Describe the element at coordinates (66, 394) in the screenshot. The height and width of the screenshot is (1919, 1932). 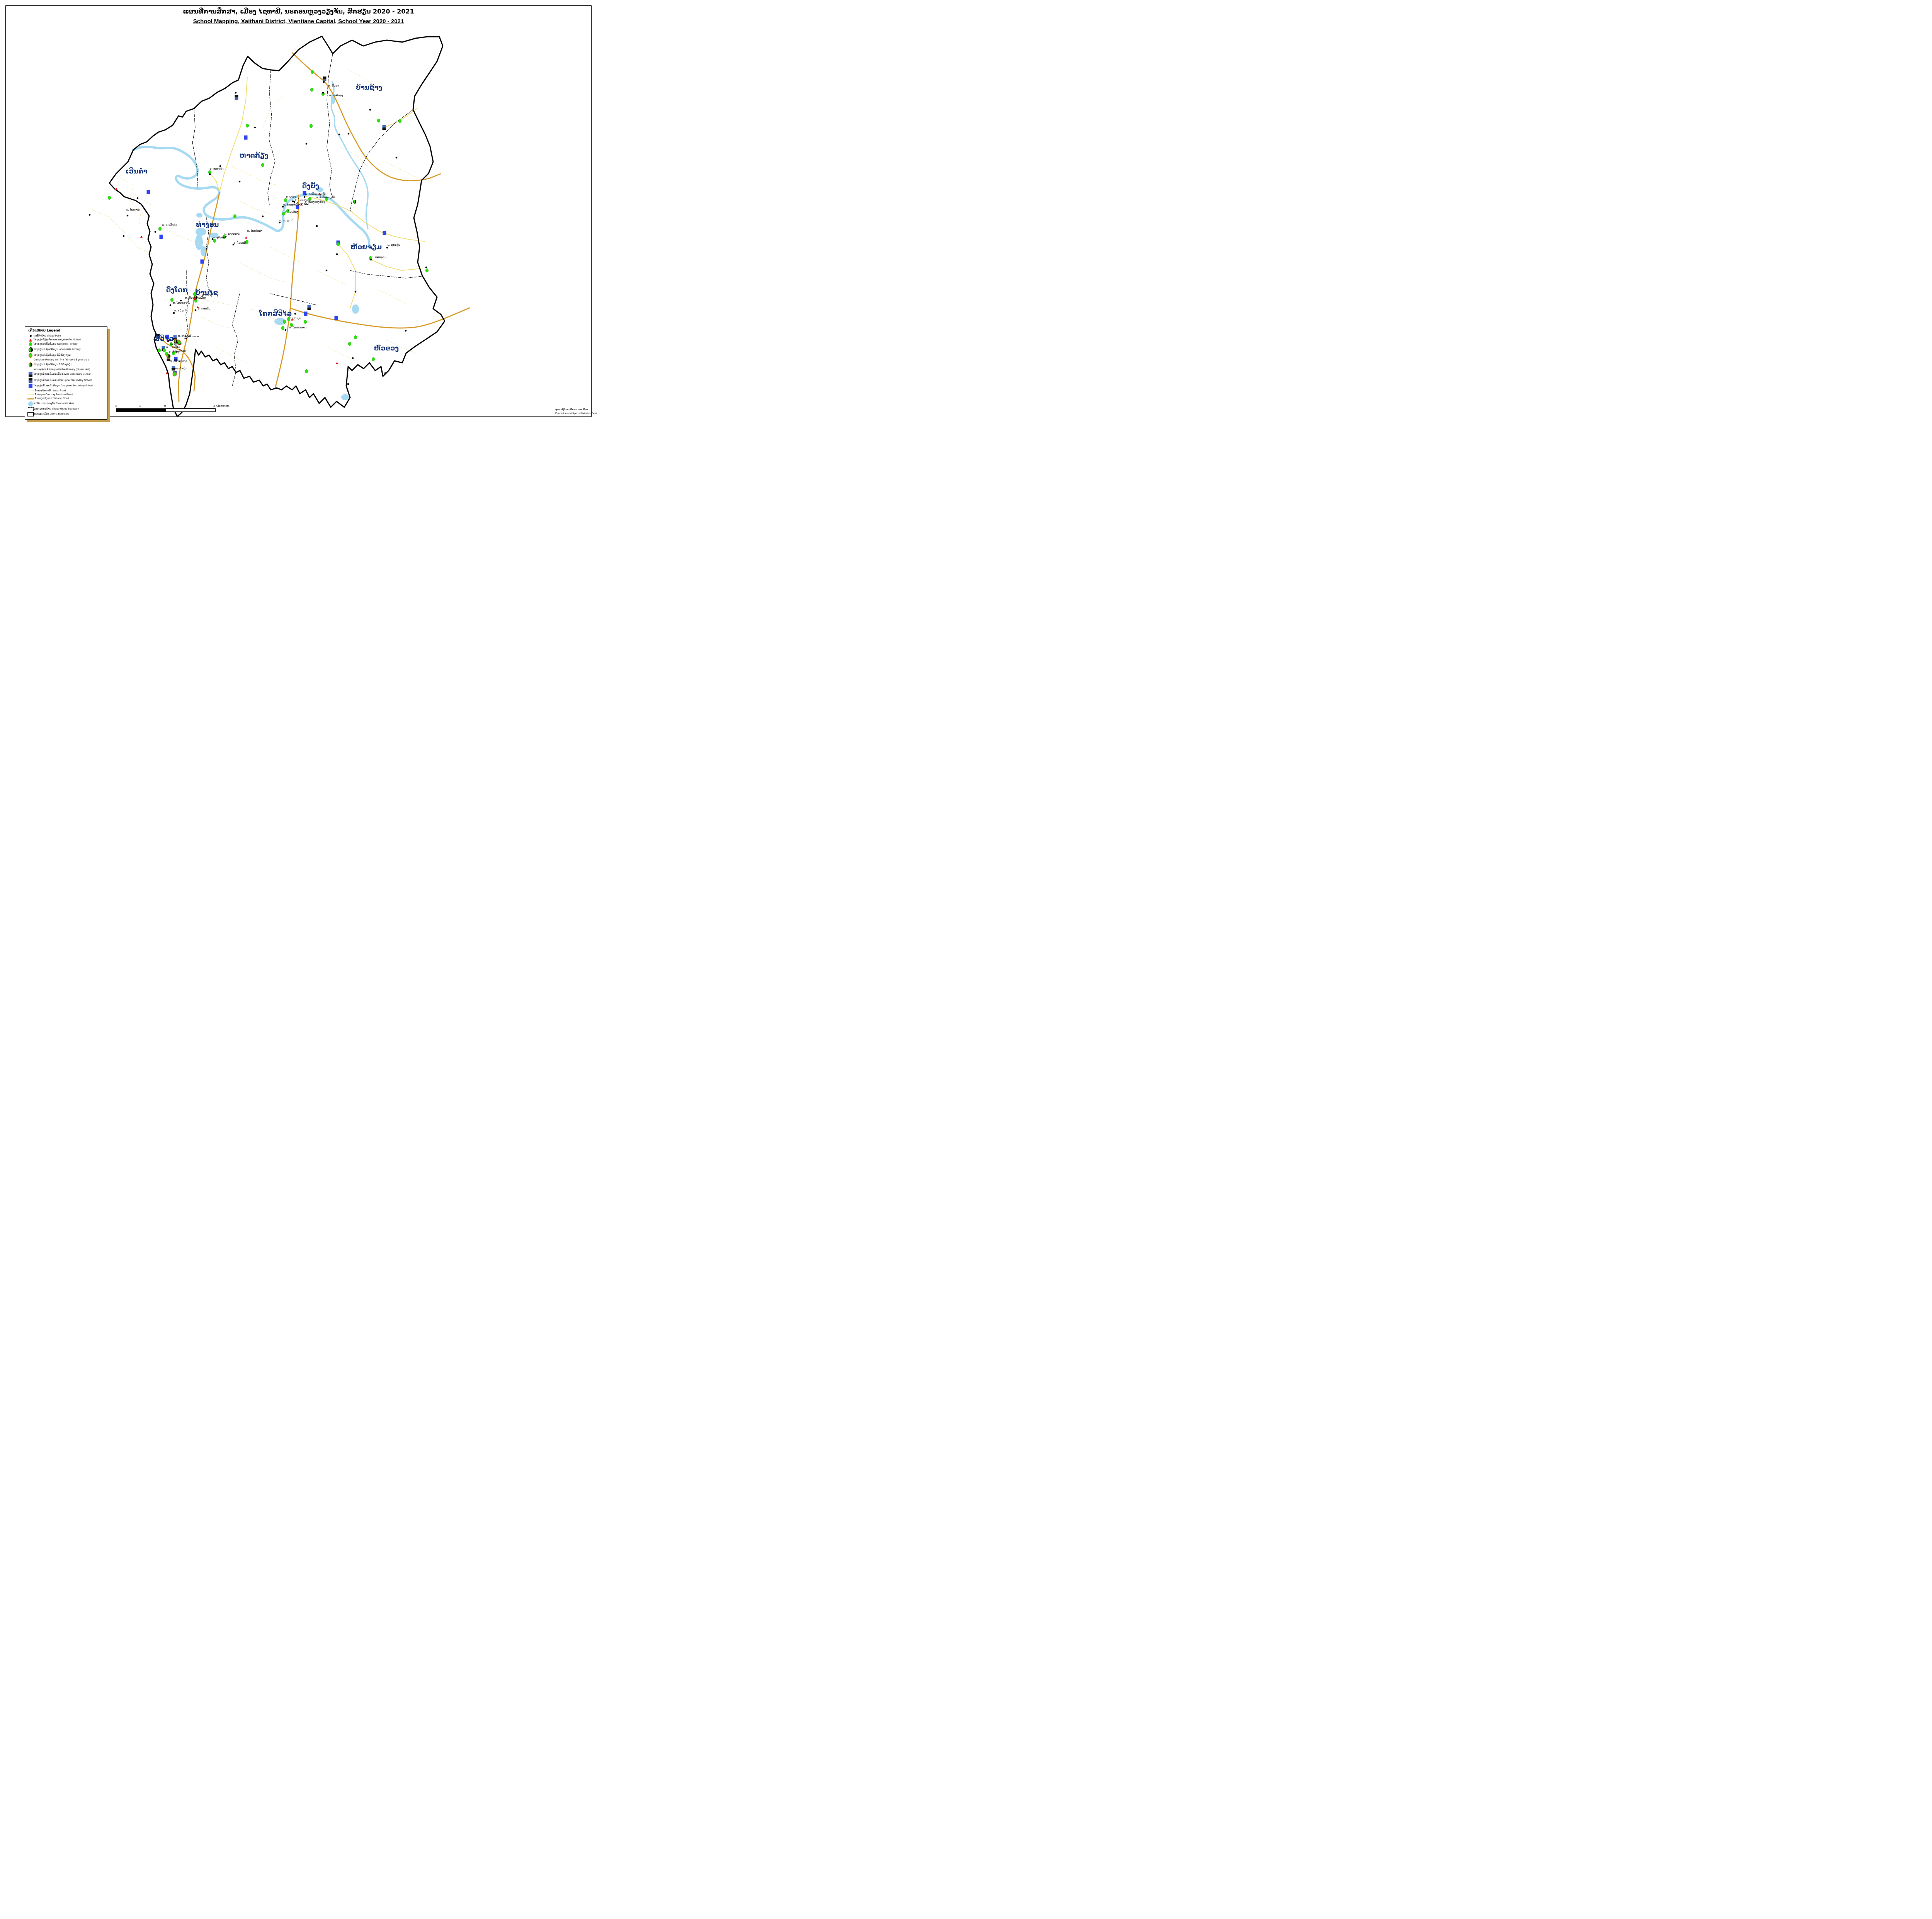
I see `legend-item: ເສັ້ນທາງລະດັບແຂວງ Province Road` at that location.